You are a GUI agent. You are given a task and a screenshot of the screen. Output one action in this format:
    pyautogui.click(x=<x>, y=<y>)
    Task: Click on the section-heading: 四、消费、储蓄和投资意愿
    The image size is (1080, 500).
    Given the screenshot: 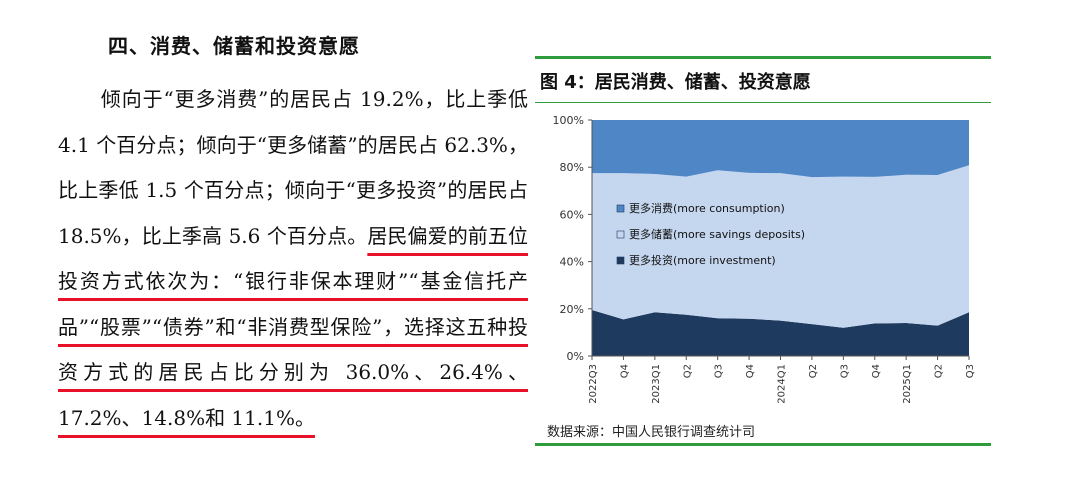 What is the action you would take?
    pyautogui.click(x=234, y=46)
    